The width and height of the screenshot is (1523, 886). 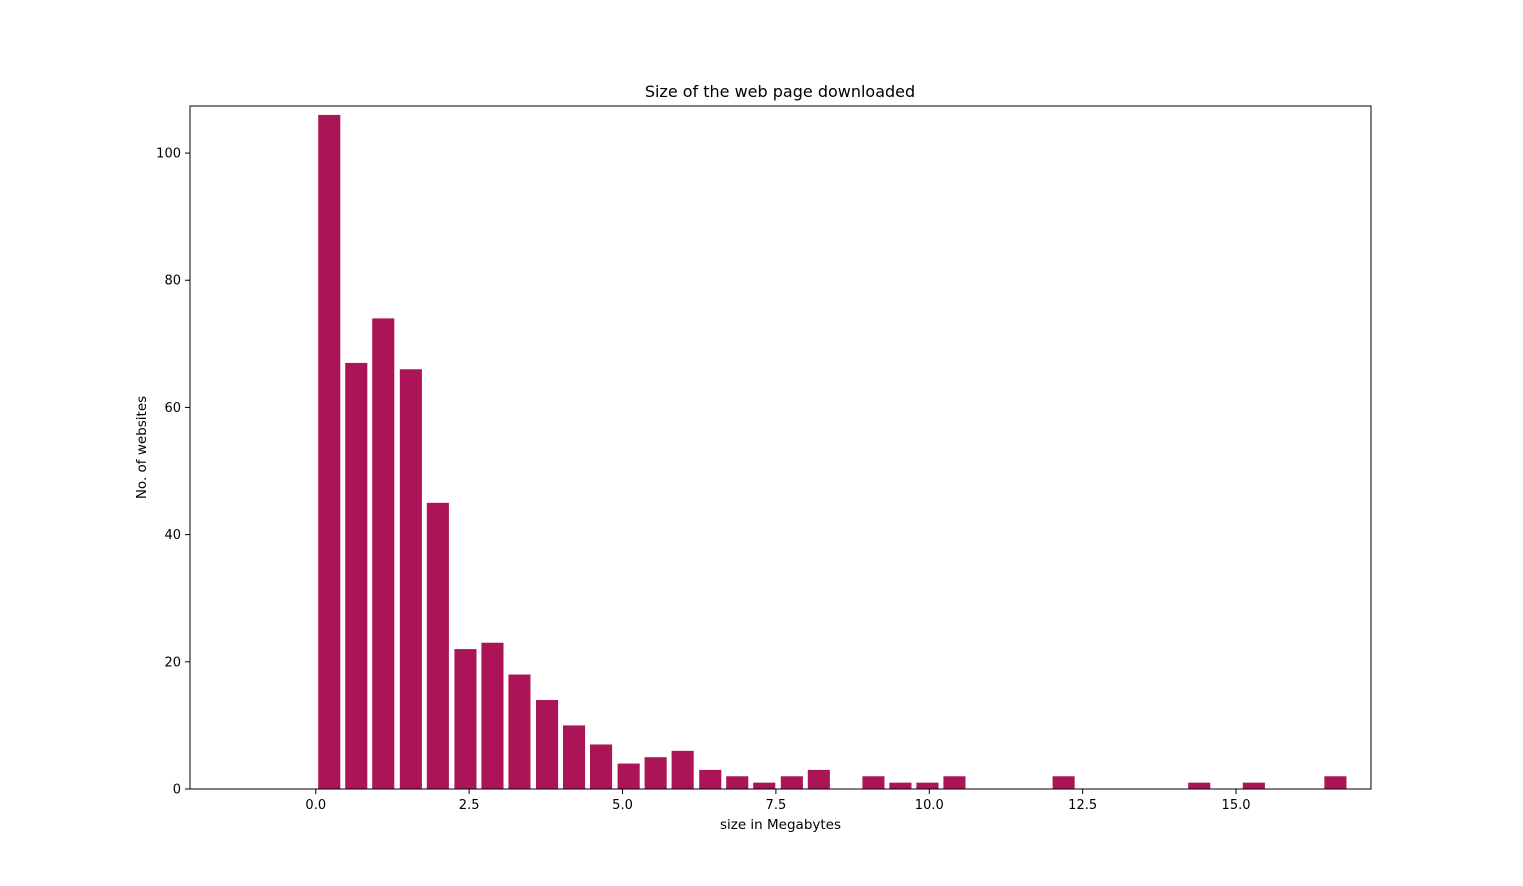 I want to click on x-tick-label: 10.0, so click(x=929, y=805).